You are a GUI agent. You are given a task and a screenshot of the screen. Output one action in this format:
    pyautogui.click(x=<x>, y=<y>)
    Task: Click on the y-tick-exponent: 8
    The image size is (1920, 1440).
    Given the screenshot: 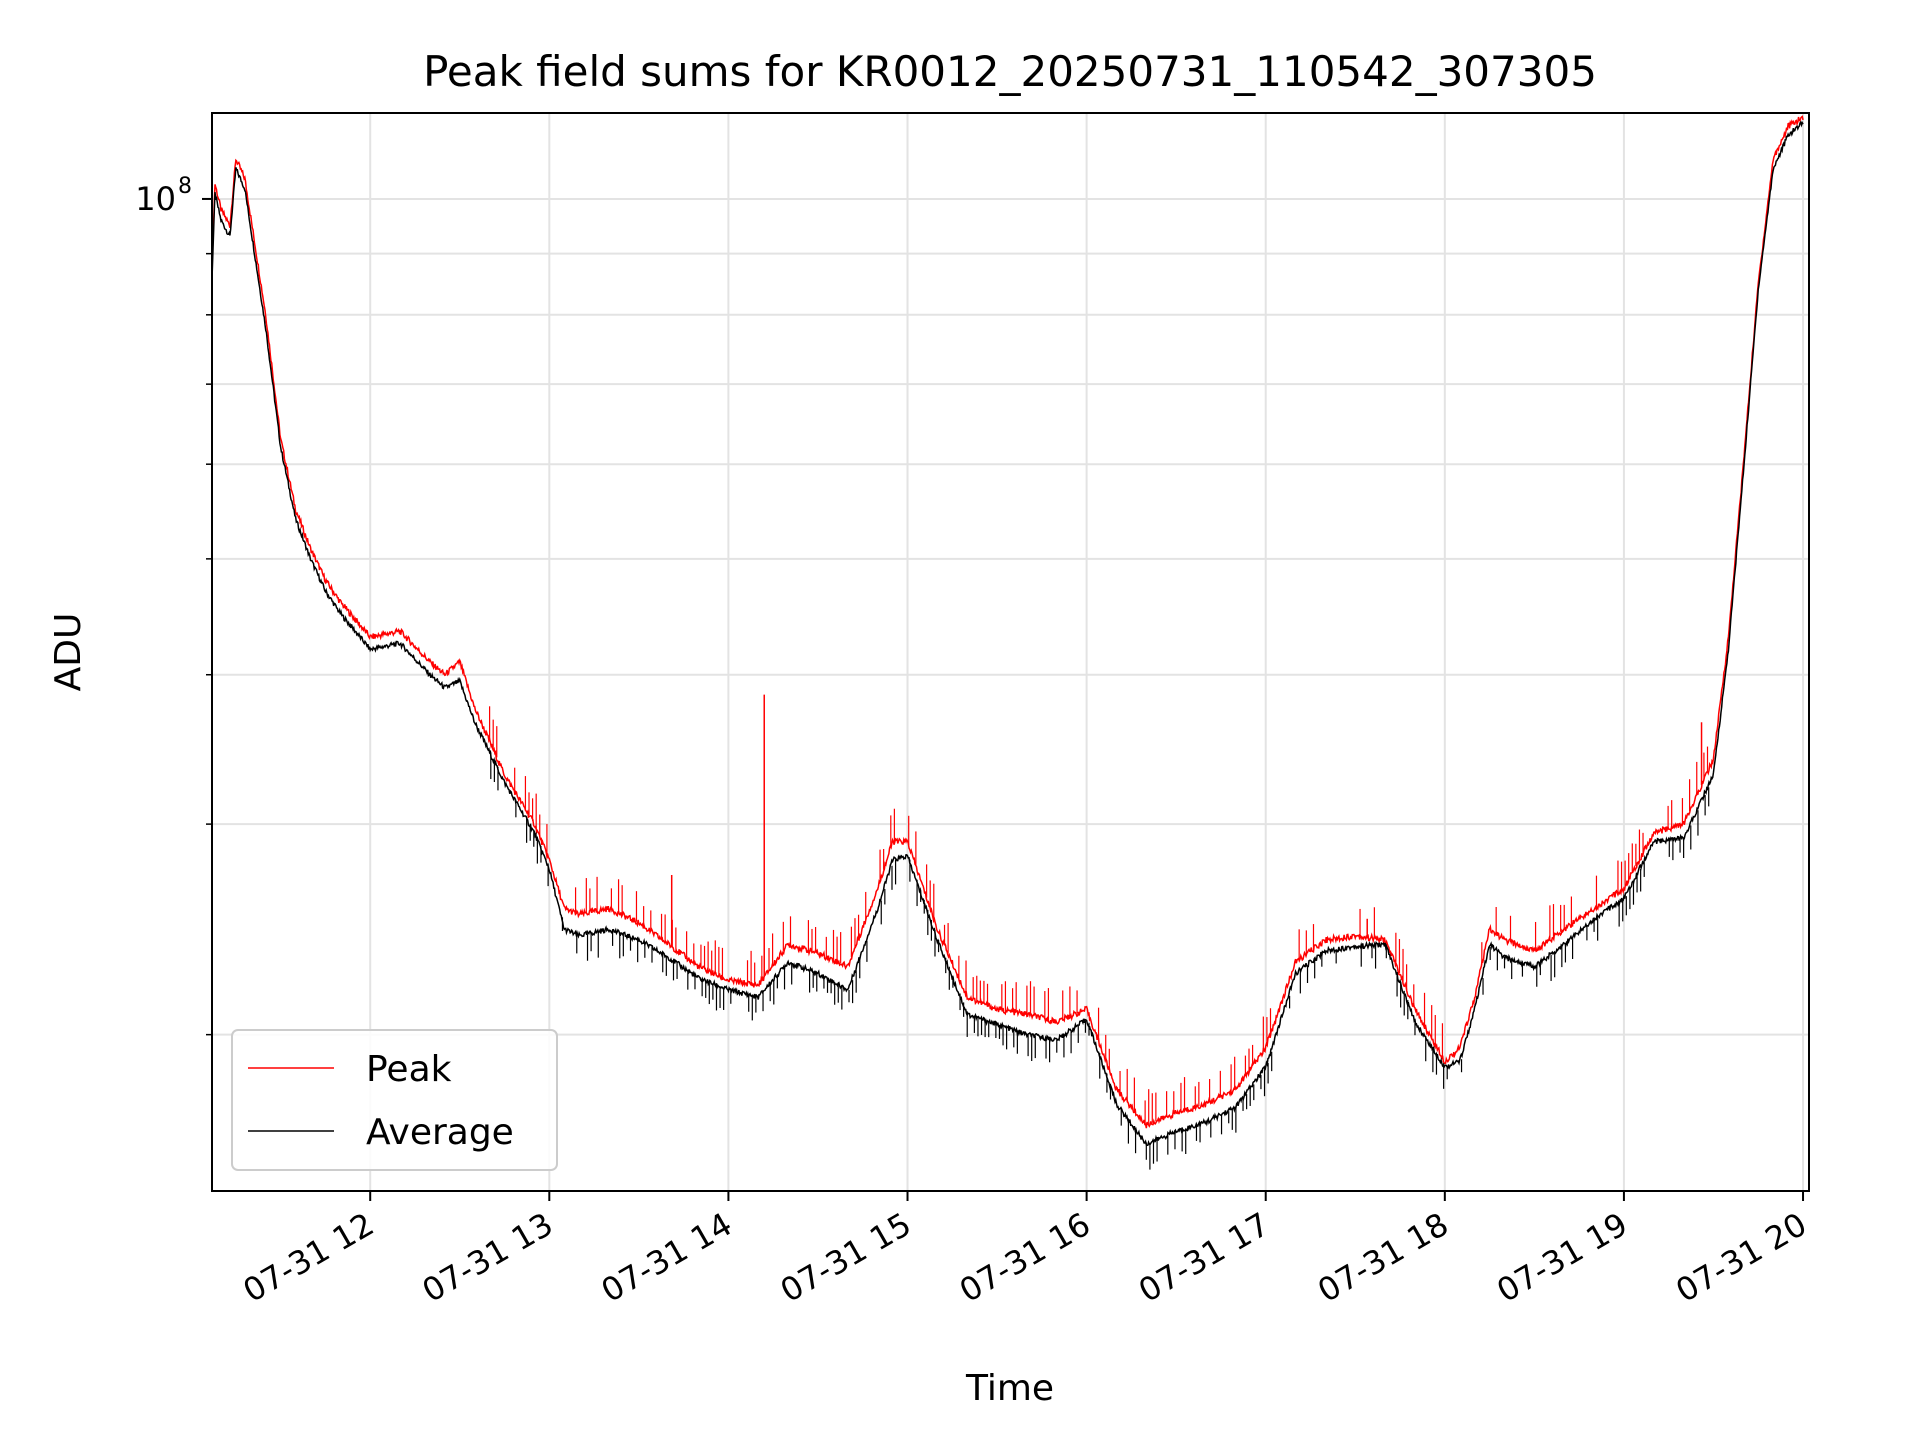 What is the action you would take?
    pyautogui.click(x=185, y=186)
    